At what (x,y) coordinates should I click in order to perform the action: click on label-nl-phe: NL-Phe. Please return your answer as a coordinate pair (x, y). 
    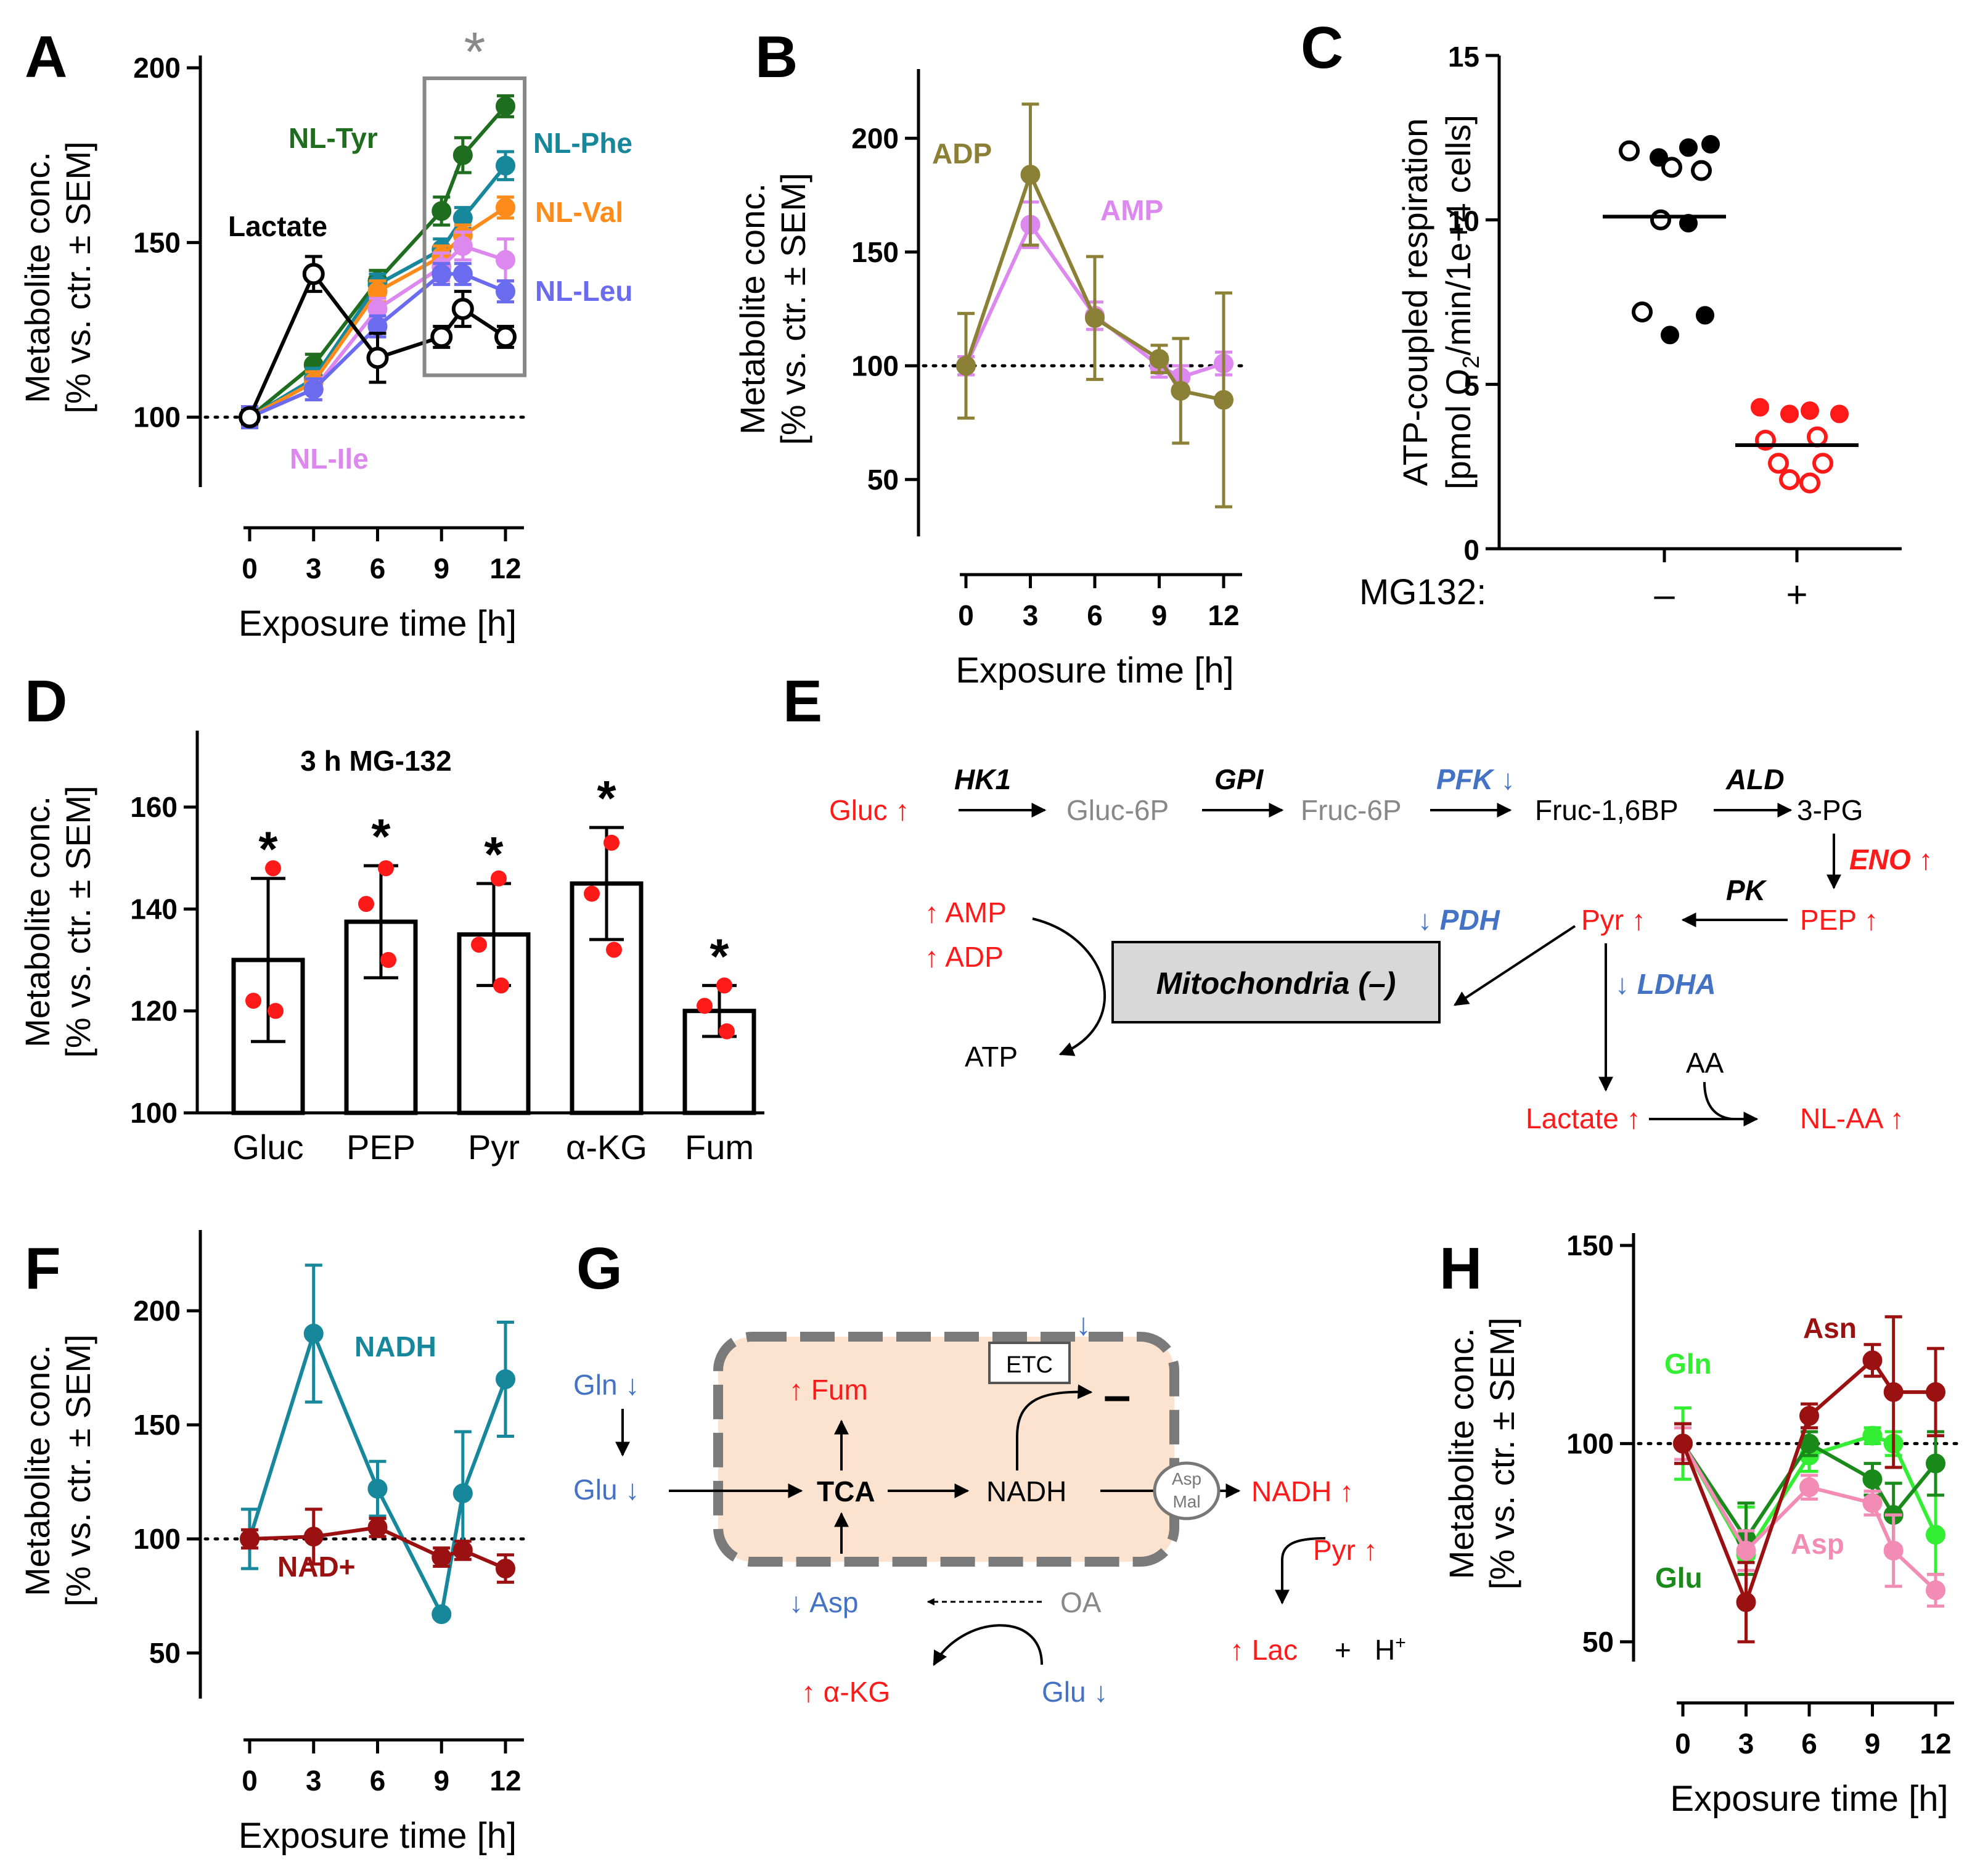
    Looking at the image, I should click on (582, 143).